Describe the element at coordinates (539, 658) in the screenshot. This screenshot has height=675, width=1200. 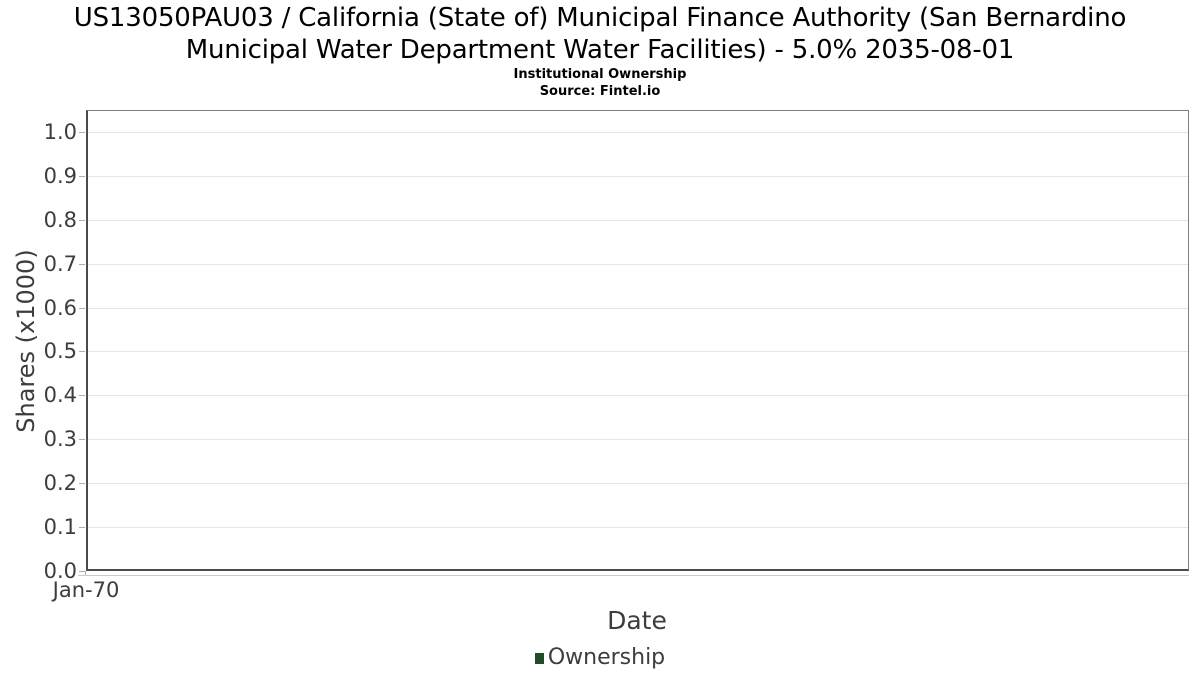
I see `legend-swatch-icon` at that location.